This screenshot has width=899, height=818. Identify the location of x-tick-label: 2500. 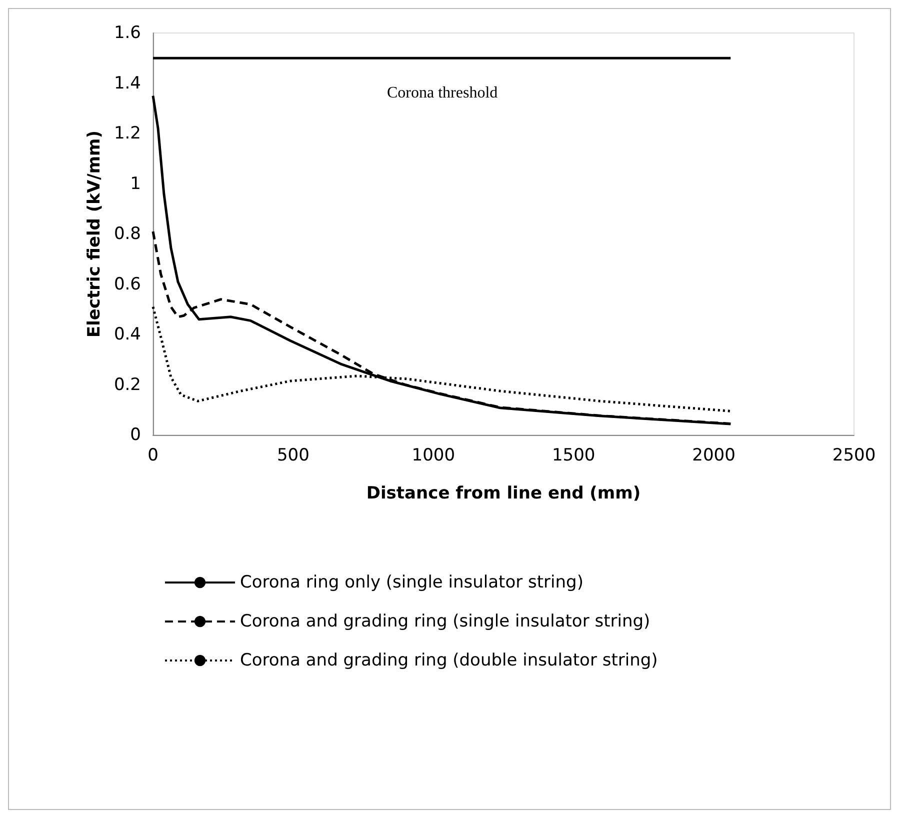
(854, 456).